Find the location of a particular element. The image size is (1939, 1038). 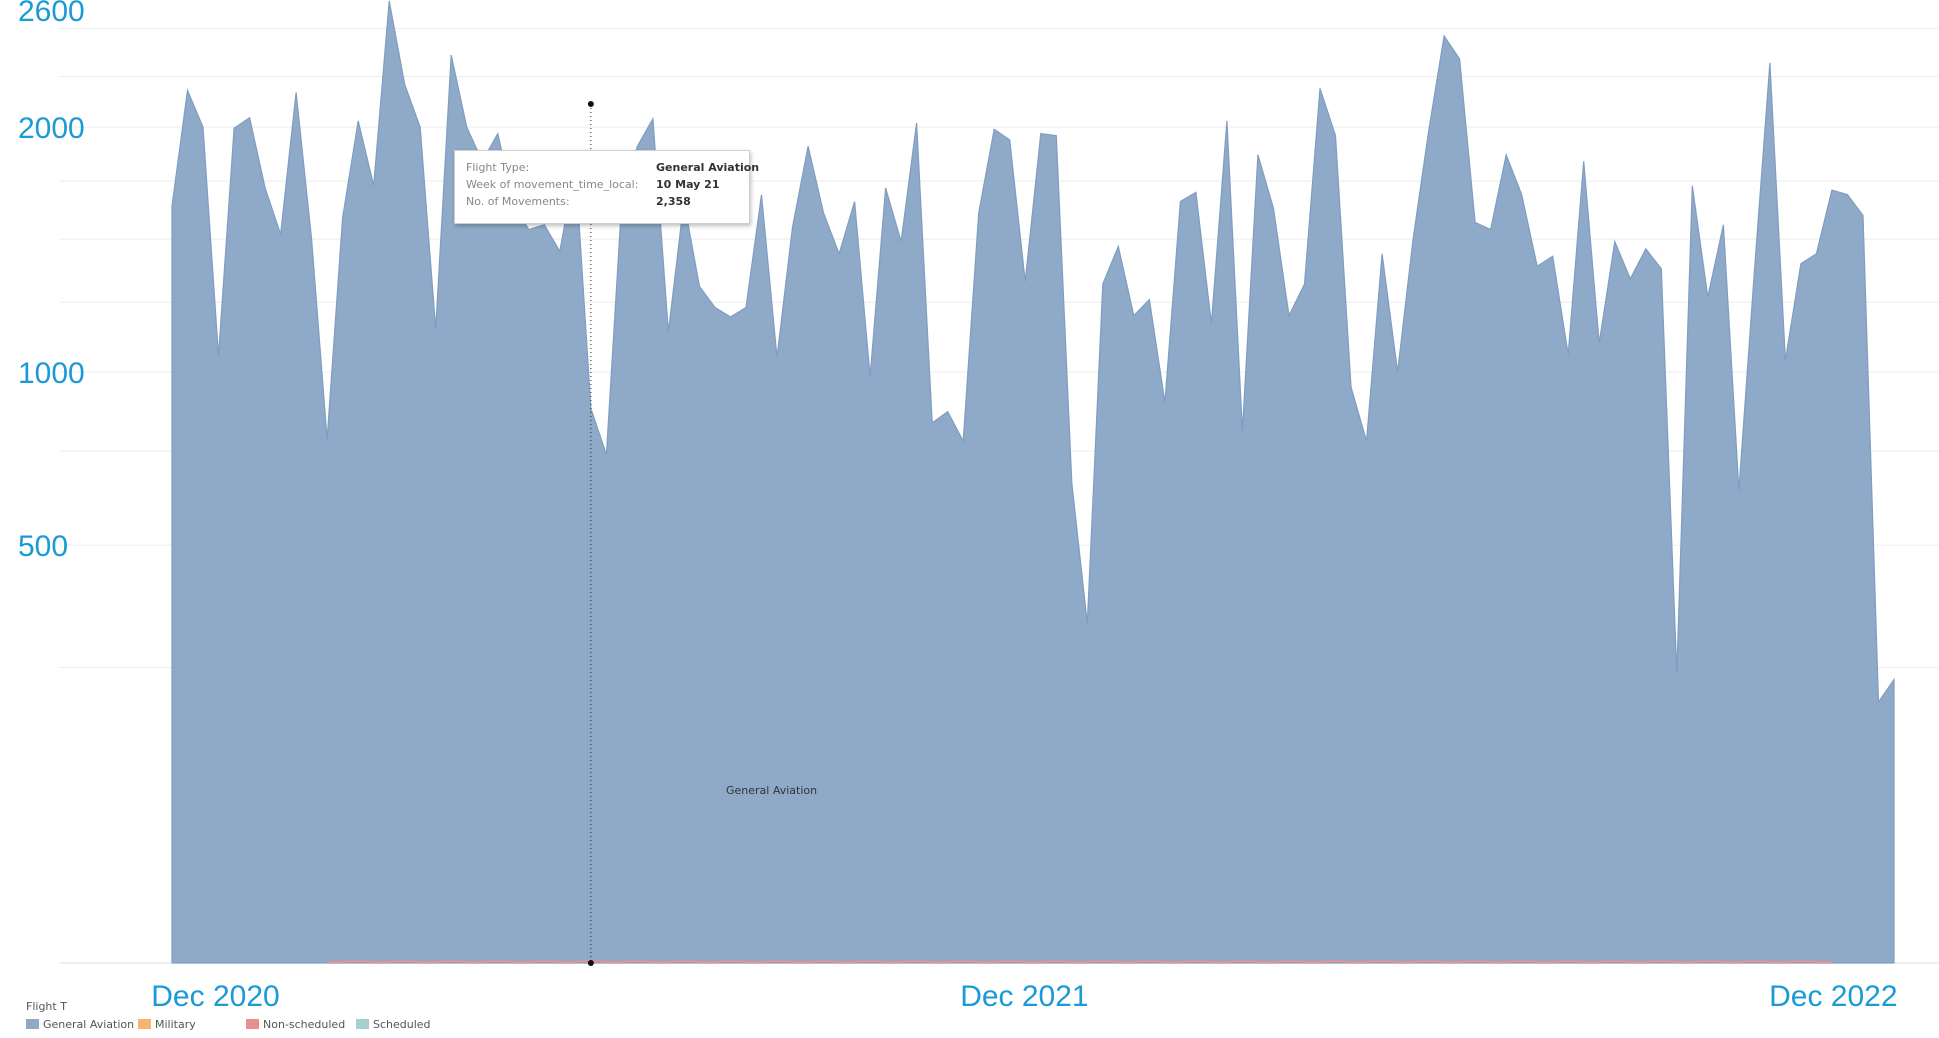

tooltip-row-week: Week of movement_time_local: 10 May 21 is located at coordinates (592, 186).